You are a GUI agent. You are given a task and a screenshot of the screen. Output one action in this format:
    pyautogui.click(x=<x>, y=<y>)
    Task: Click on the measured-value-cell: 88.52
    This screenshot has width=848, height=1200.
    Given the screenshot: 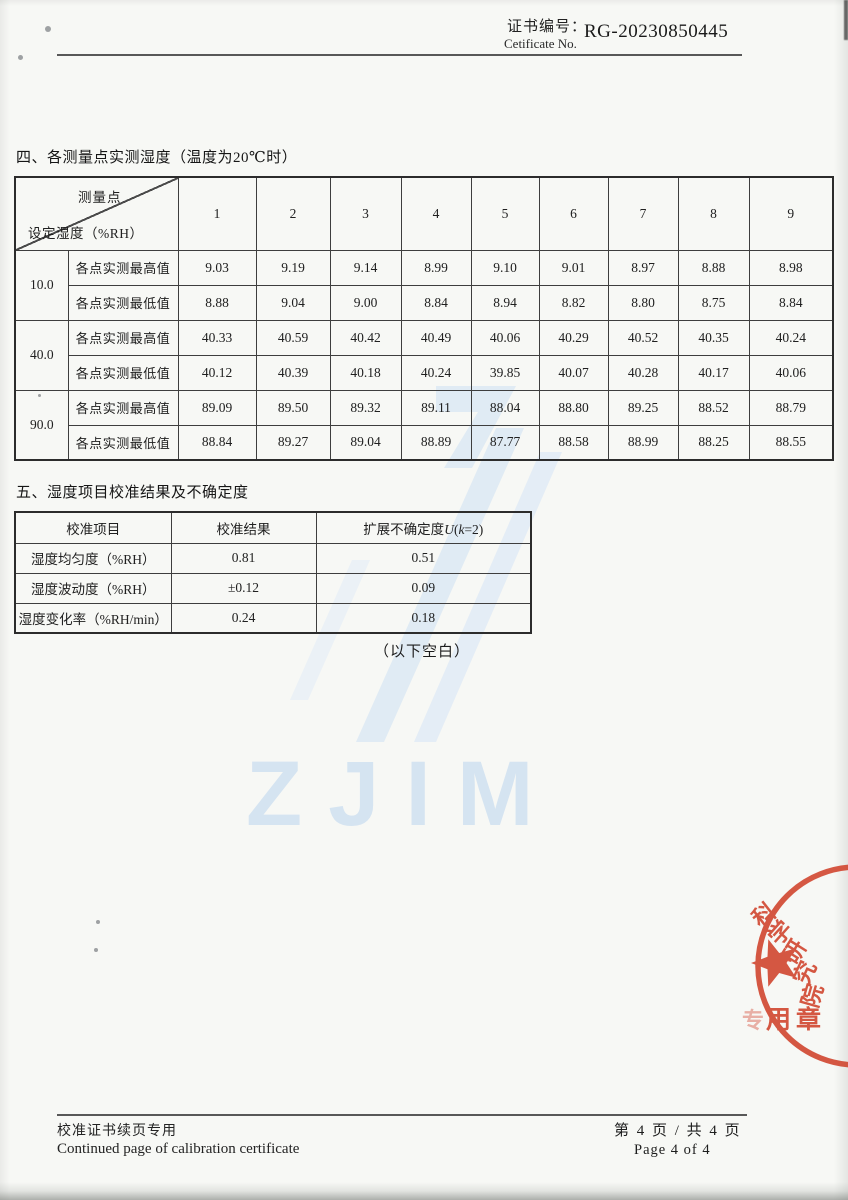 What is the action you would take?
    pyautogui.click(x=713, y=407)
    